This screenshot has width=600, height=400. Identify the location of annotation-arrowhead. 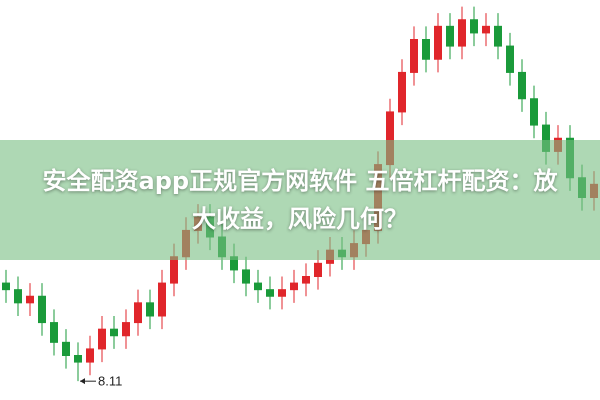
(82, 381).